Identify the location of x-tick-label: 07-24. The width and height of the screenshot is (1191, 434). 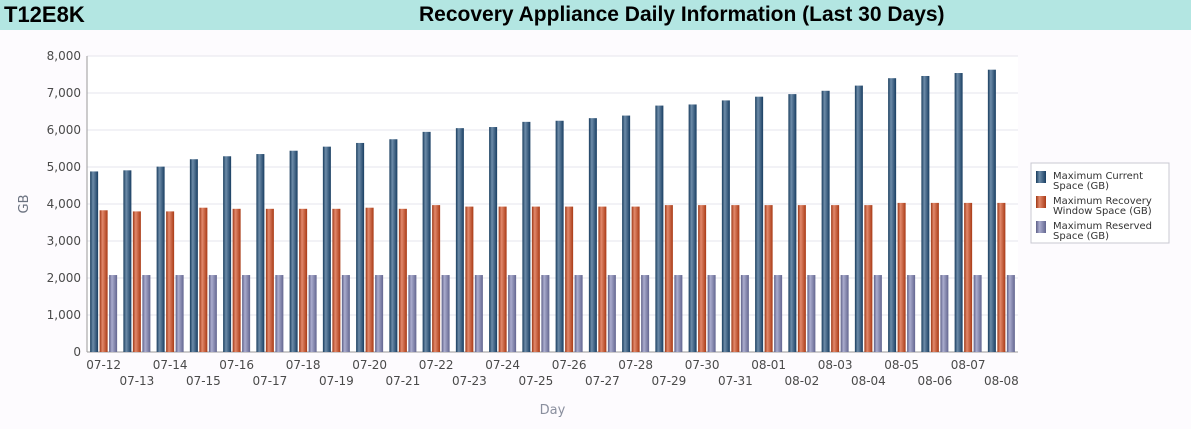
(502, 365).